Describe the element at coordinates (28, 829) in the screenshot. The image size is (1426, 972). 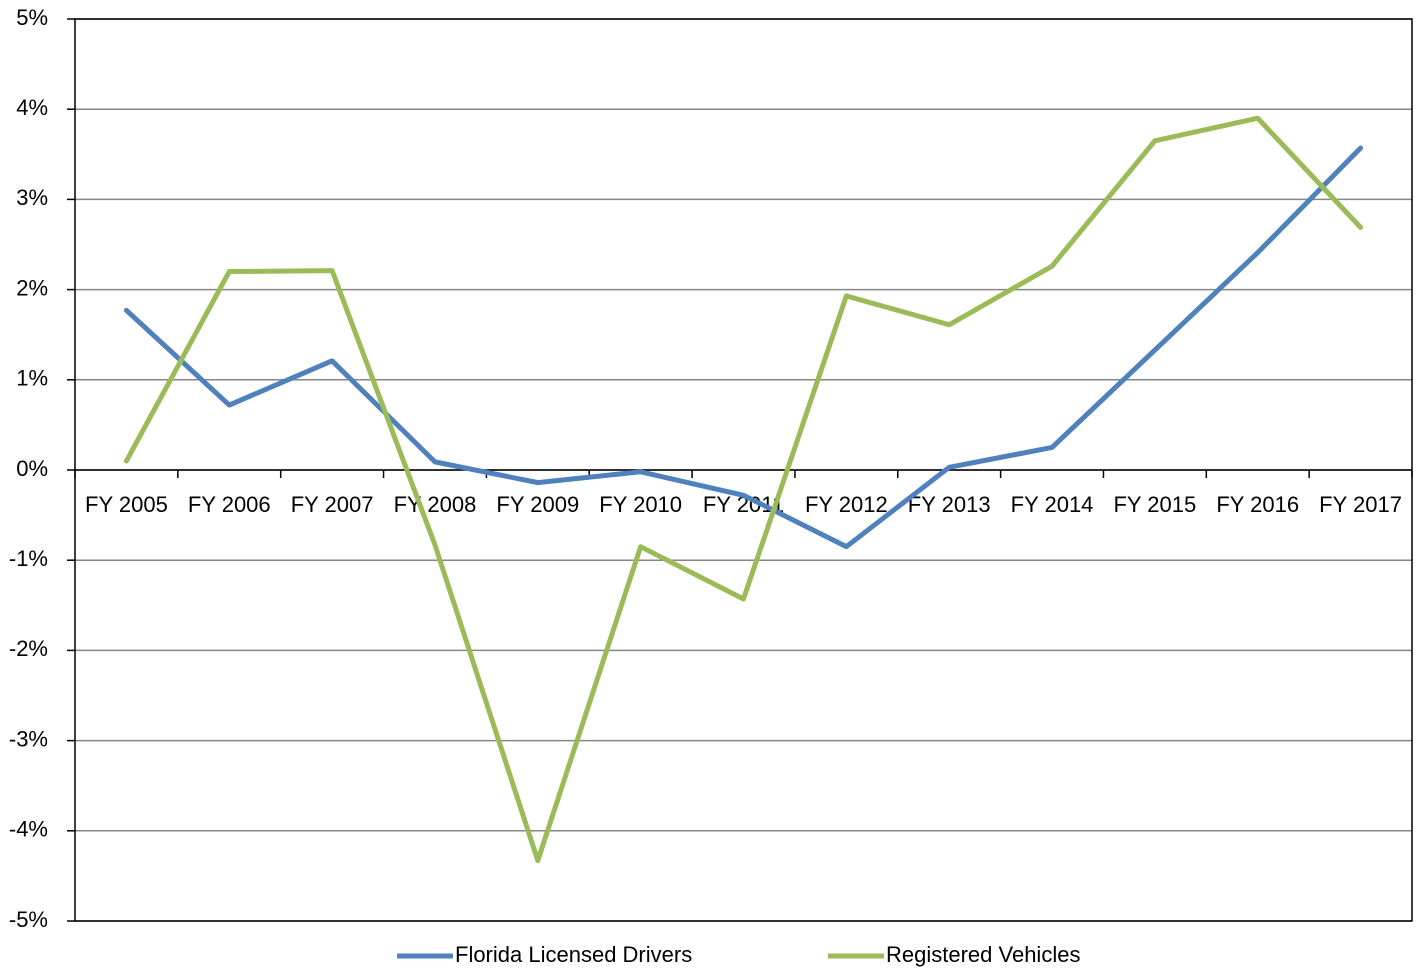
I see `y-tick-label: -4%` at that location.